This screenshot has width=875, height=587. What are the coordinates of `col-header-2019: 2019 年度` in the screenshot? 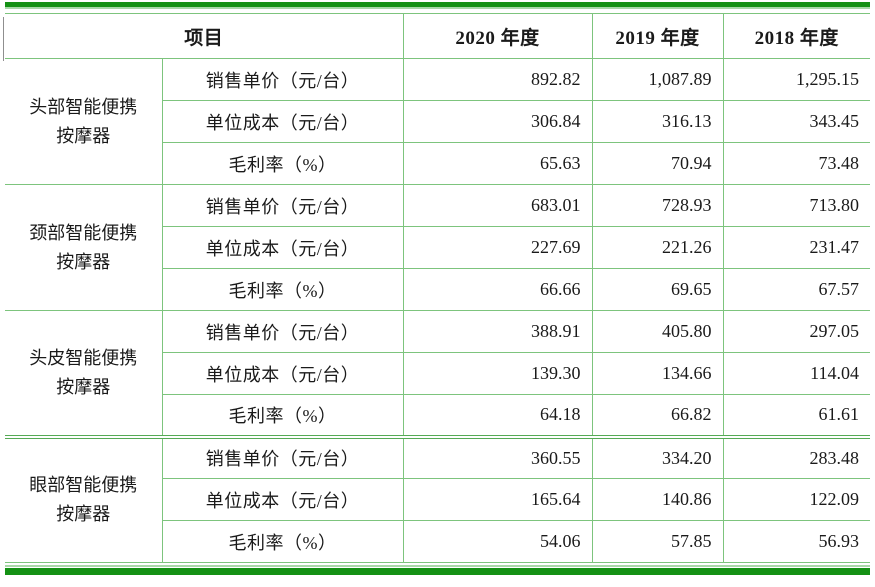 It's located at (658, 36).